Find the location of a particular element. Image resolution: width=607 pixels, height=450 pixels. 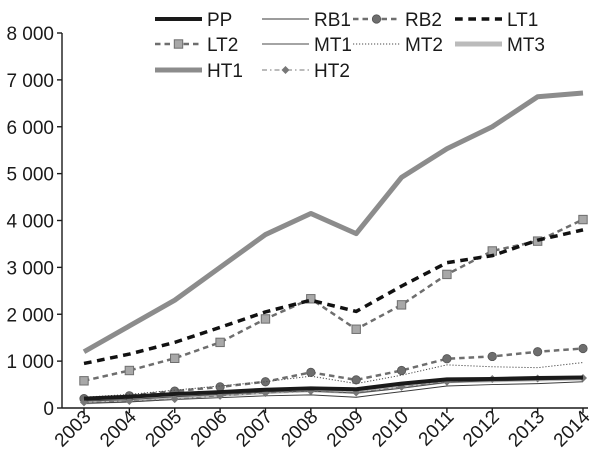

legend-label: HT2 is located at coordinates (332, 71).